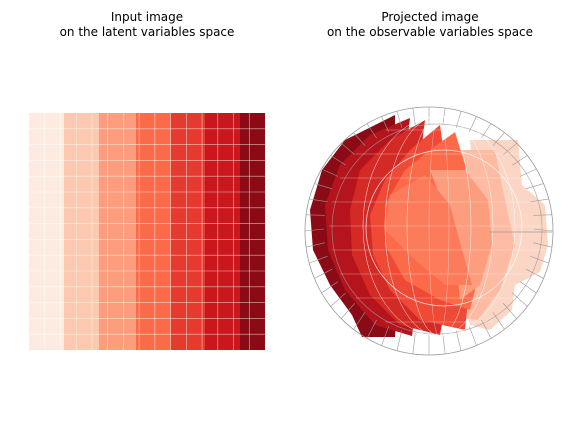 This screenshot has height=432, width=576. I want to click on right-title-line1: Projected image, so click(430, 17).